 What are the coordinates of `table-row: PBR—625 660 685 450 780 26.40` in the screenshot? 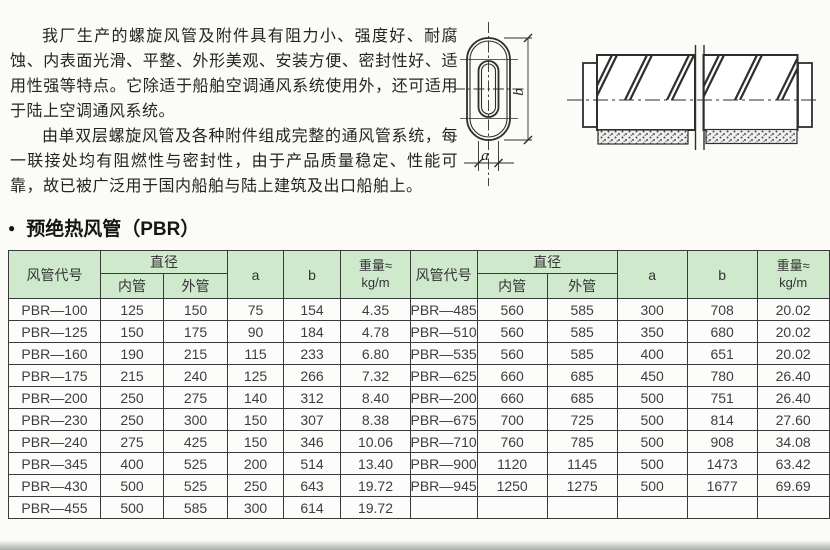 It's located at (619, 375).